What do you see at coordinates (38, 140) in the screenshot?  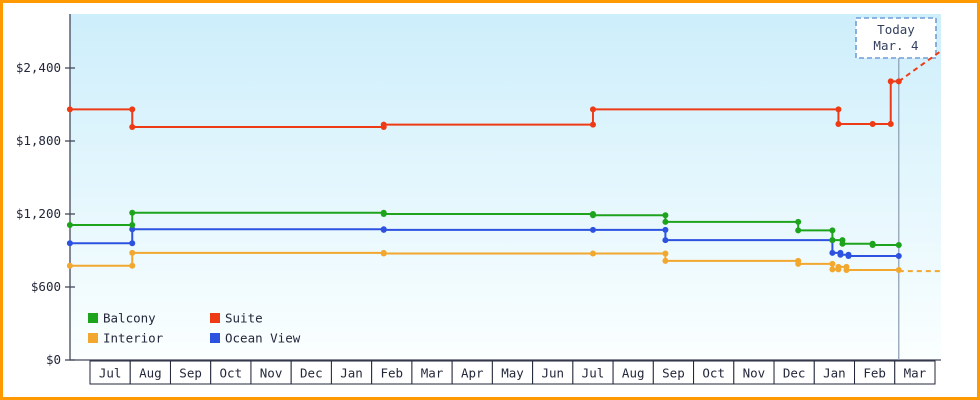 I see `y-axis-tick-label: $1,800` at bounding box center [38, 140].